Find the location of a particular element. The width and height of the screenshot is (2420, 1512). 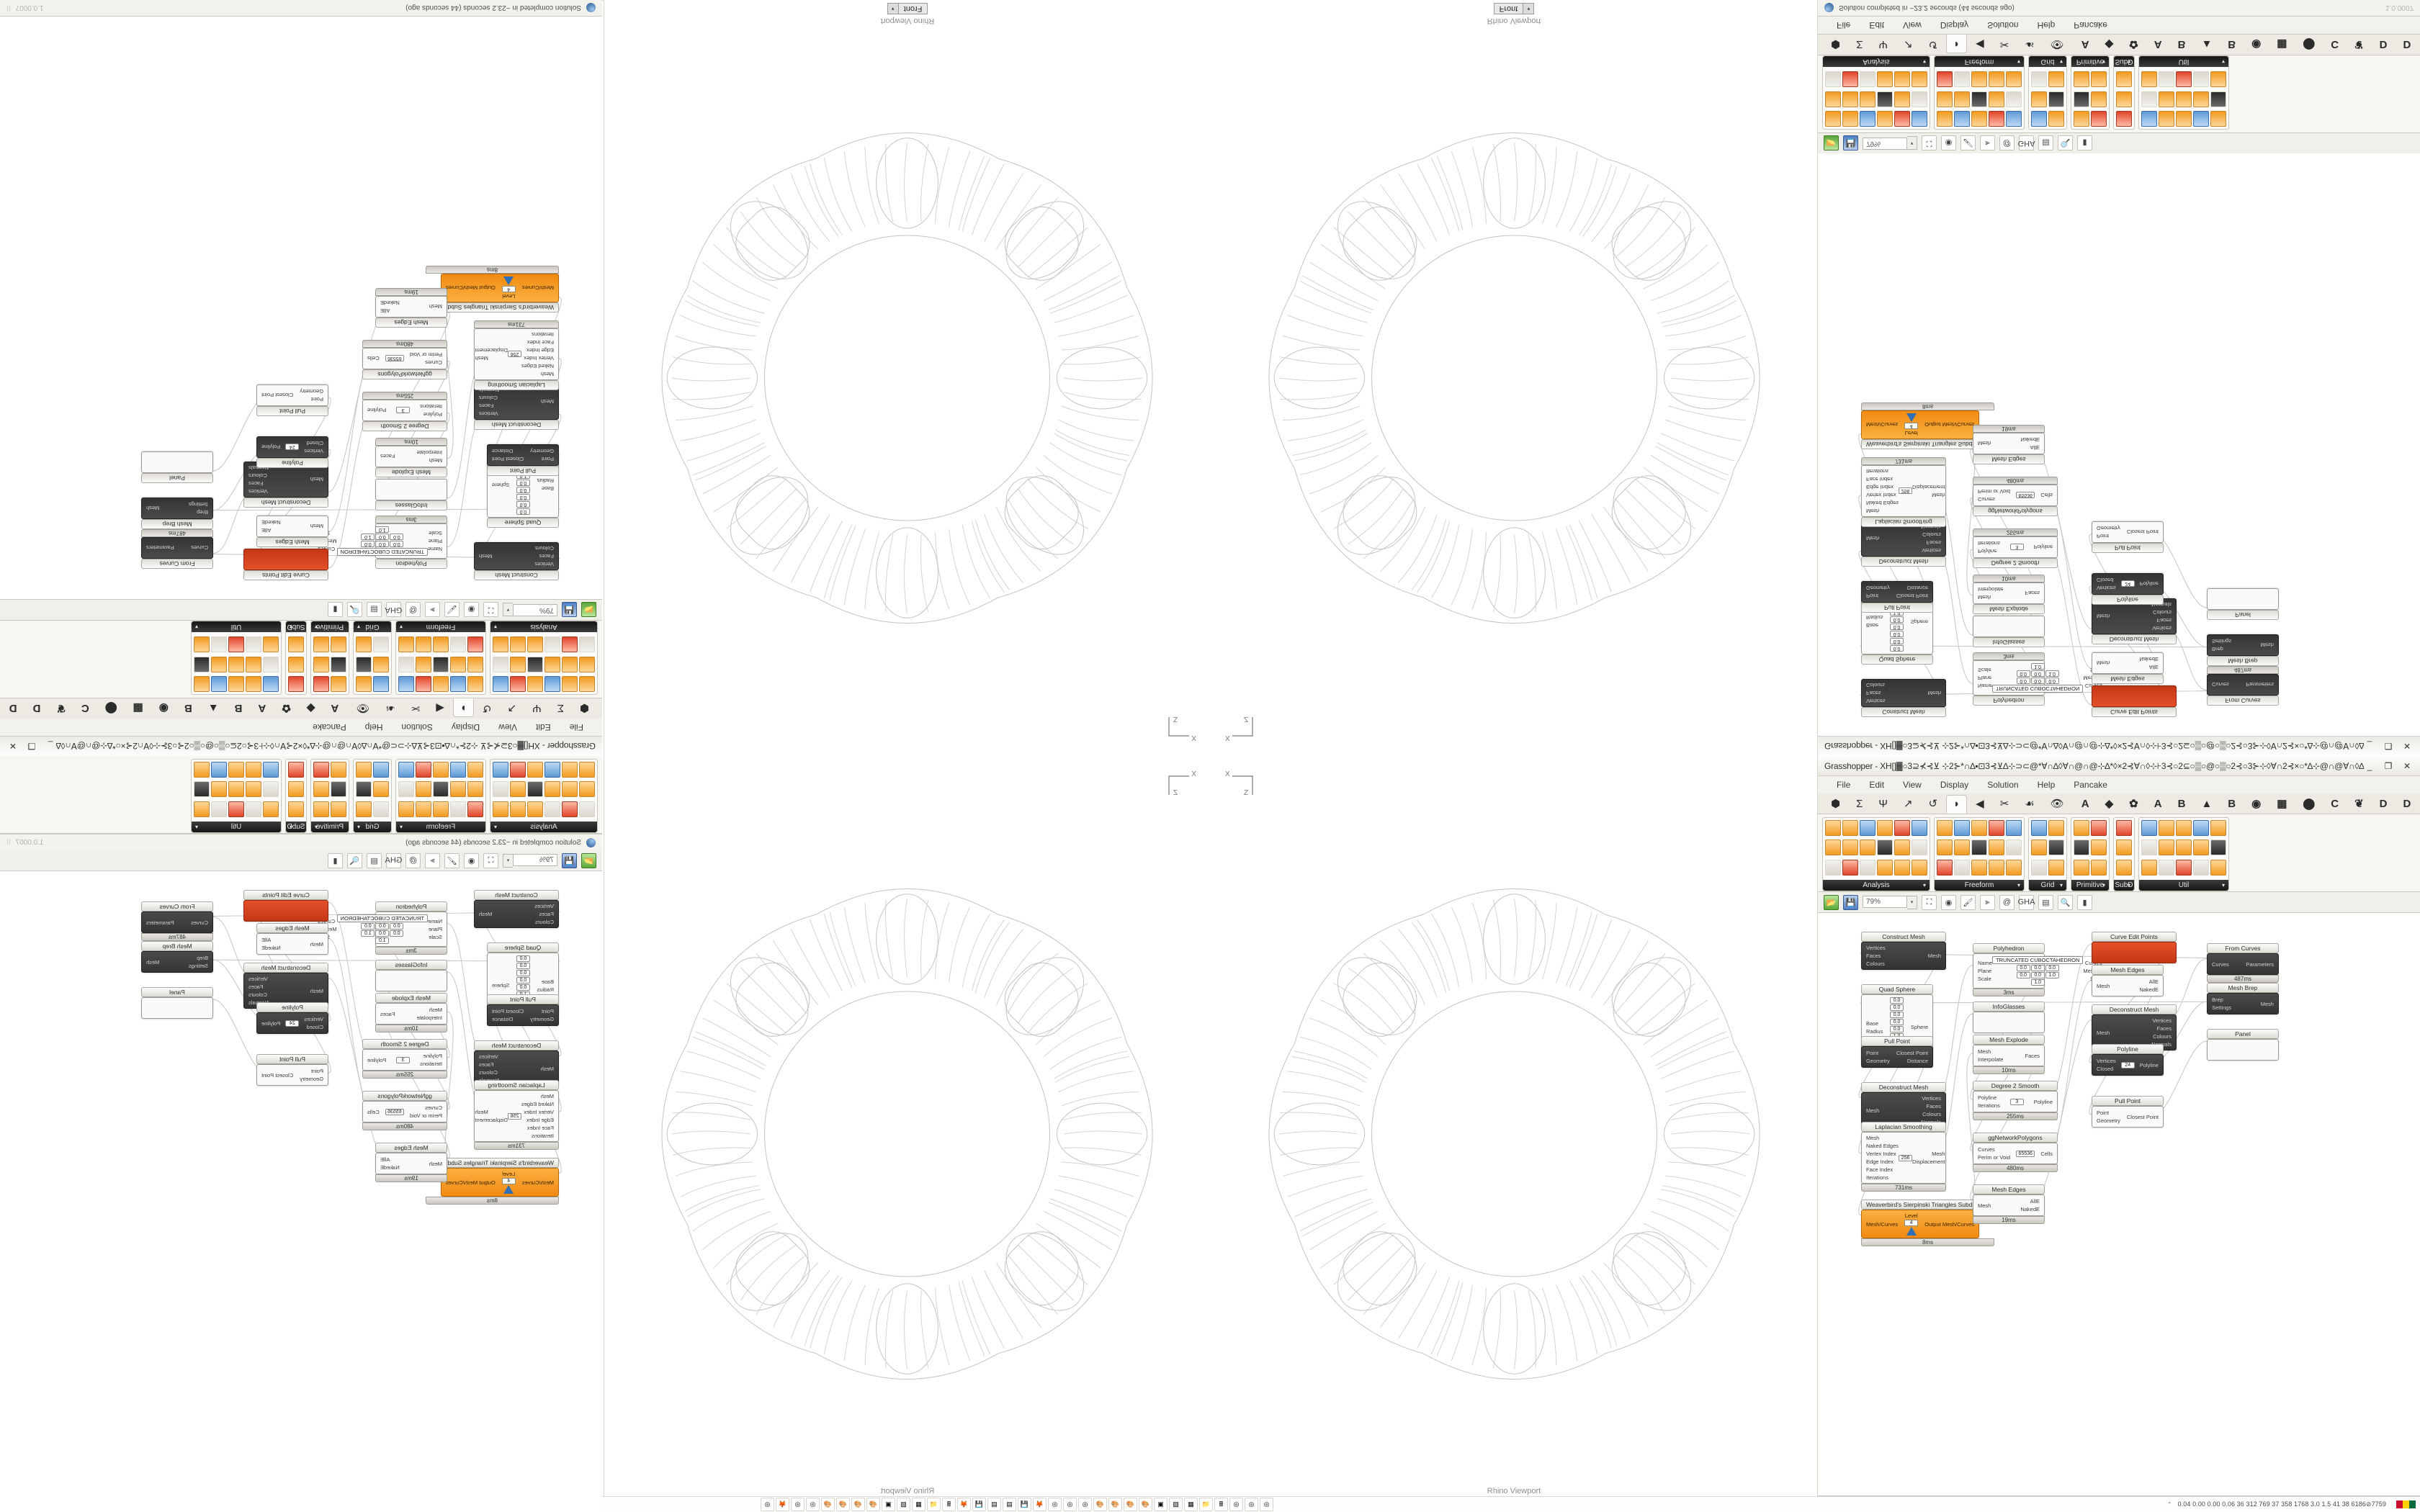

category-tab-1: Σ is located at coordinates (560, 708).